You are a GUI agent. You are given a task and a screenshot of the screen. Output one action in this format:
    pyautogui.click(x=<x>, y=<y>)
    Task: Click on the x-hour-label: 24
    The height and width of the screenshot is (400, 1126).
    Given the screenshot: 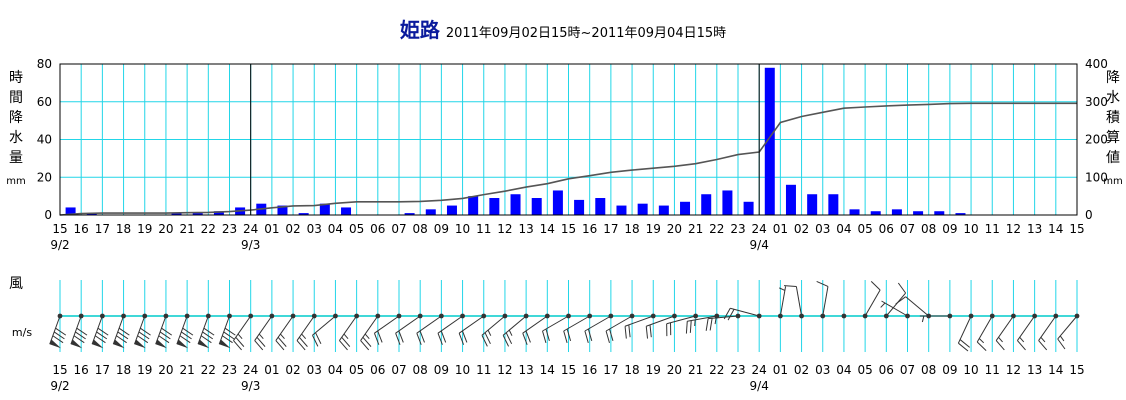 What is the action you would take?
    pyautogui.click(x=250, y=229)
    